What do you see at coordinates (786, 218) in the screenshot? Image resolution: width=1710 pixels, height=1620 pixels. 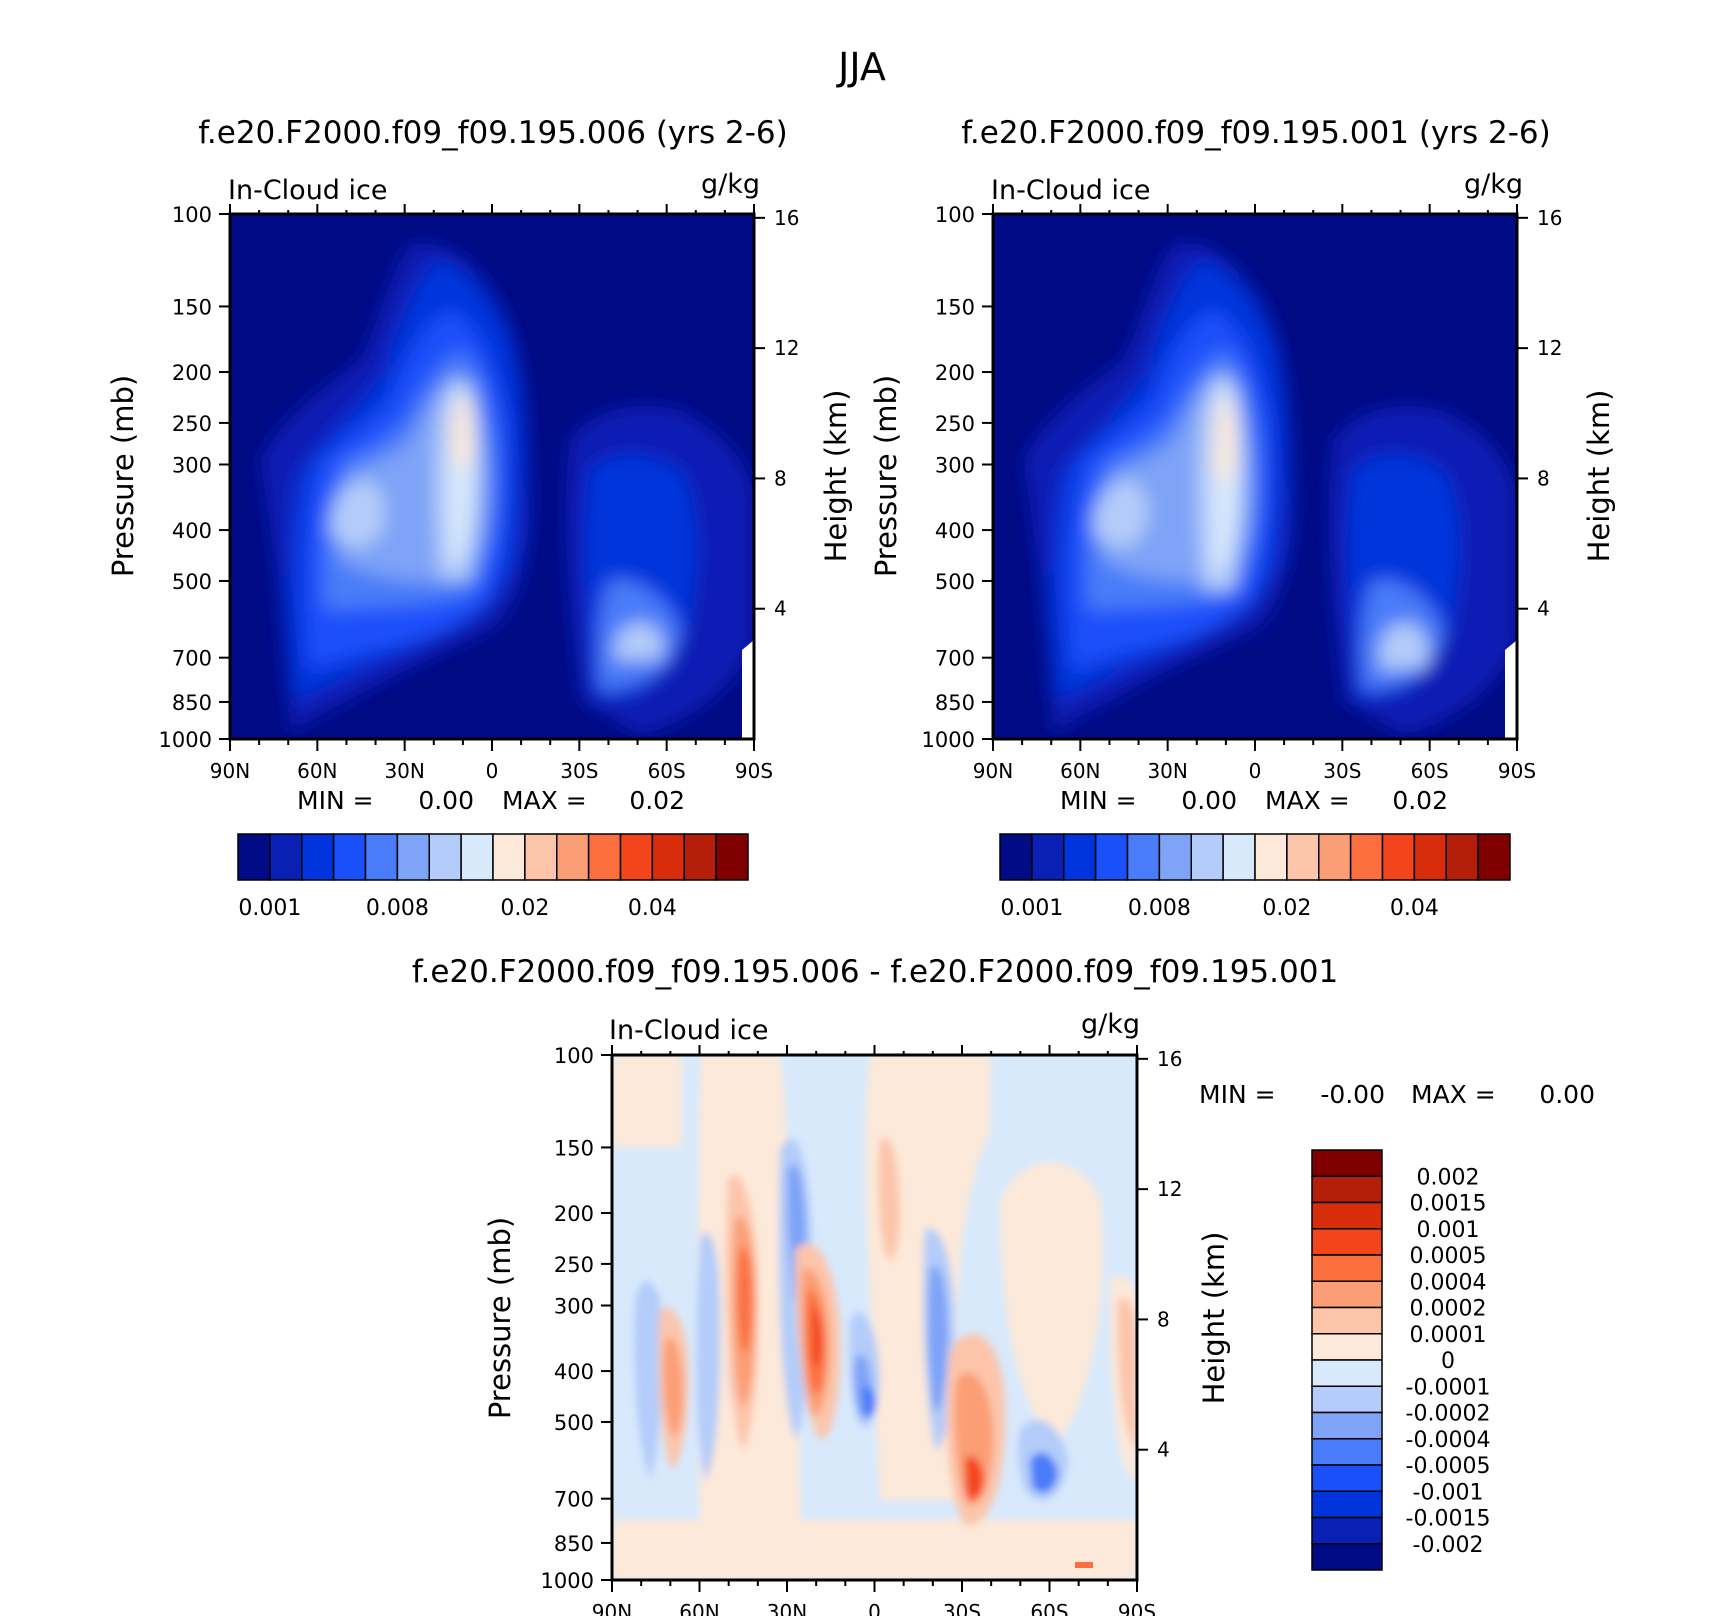 I see `height-tick-label: 16` at bounding box center [786, 218].